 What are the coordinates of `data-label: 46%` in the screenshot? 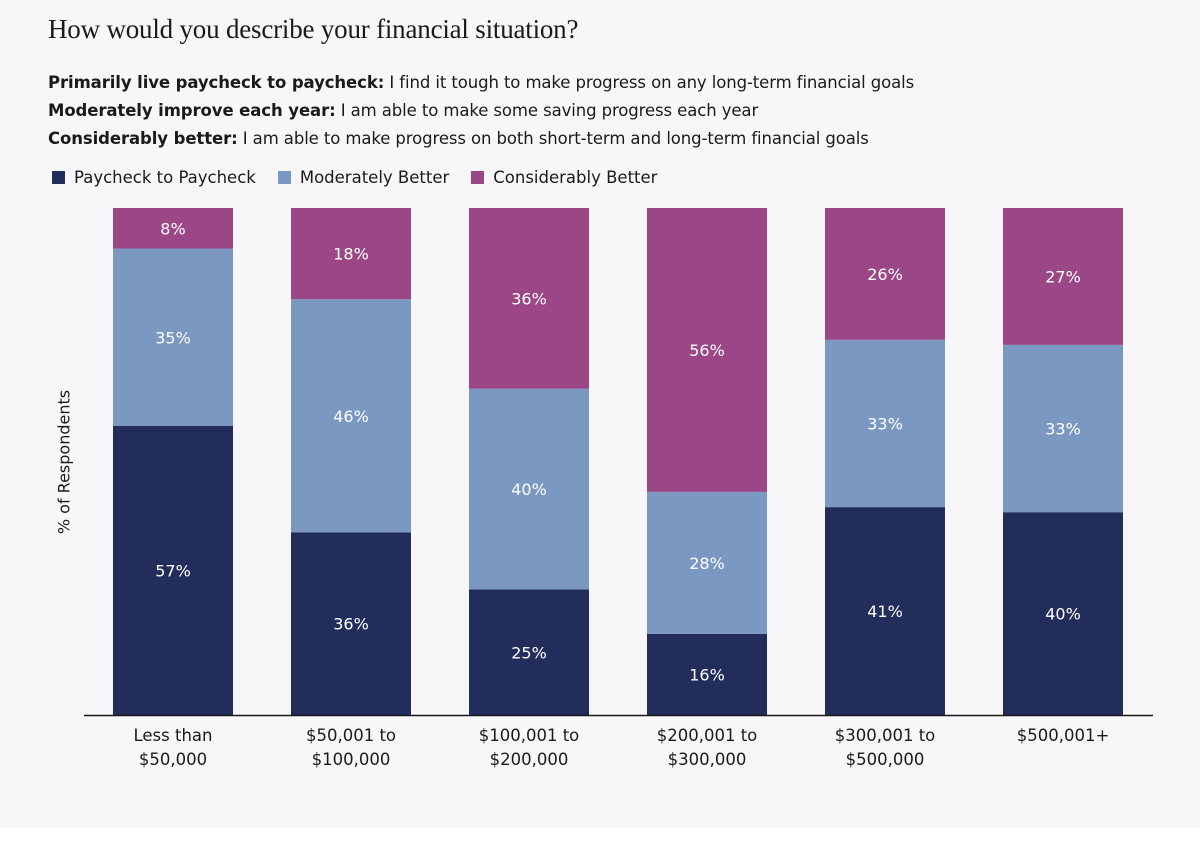 It's located at (351, 416).